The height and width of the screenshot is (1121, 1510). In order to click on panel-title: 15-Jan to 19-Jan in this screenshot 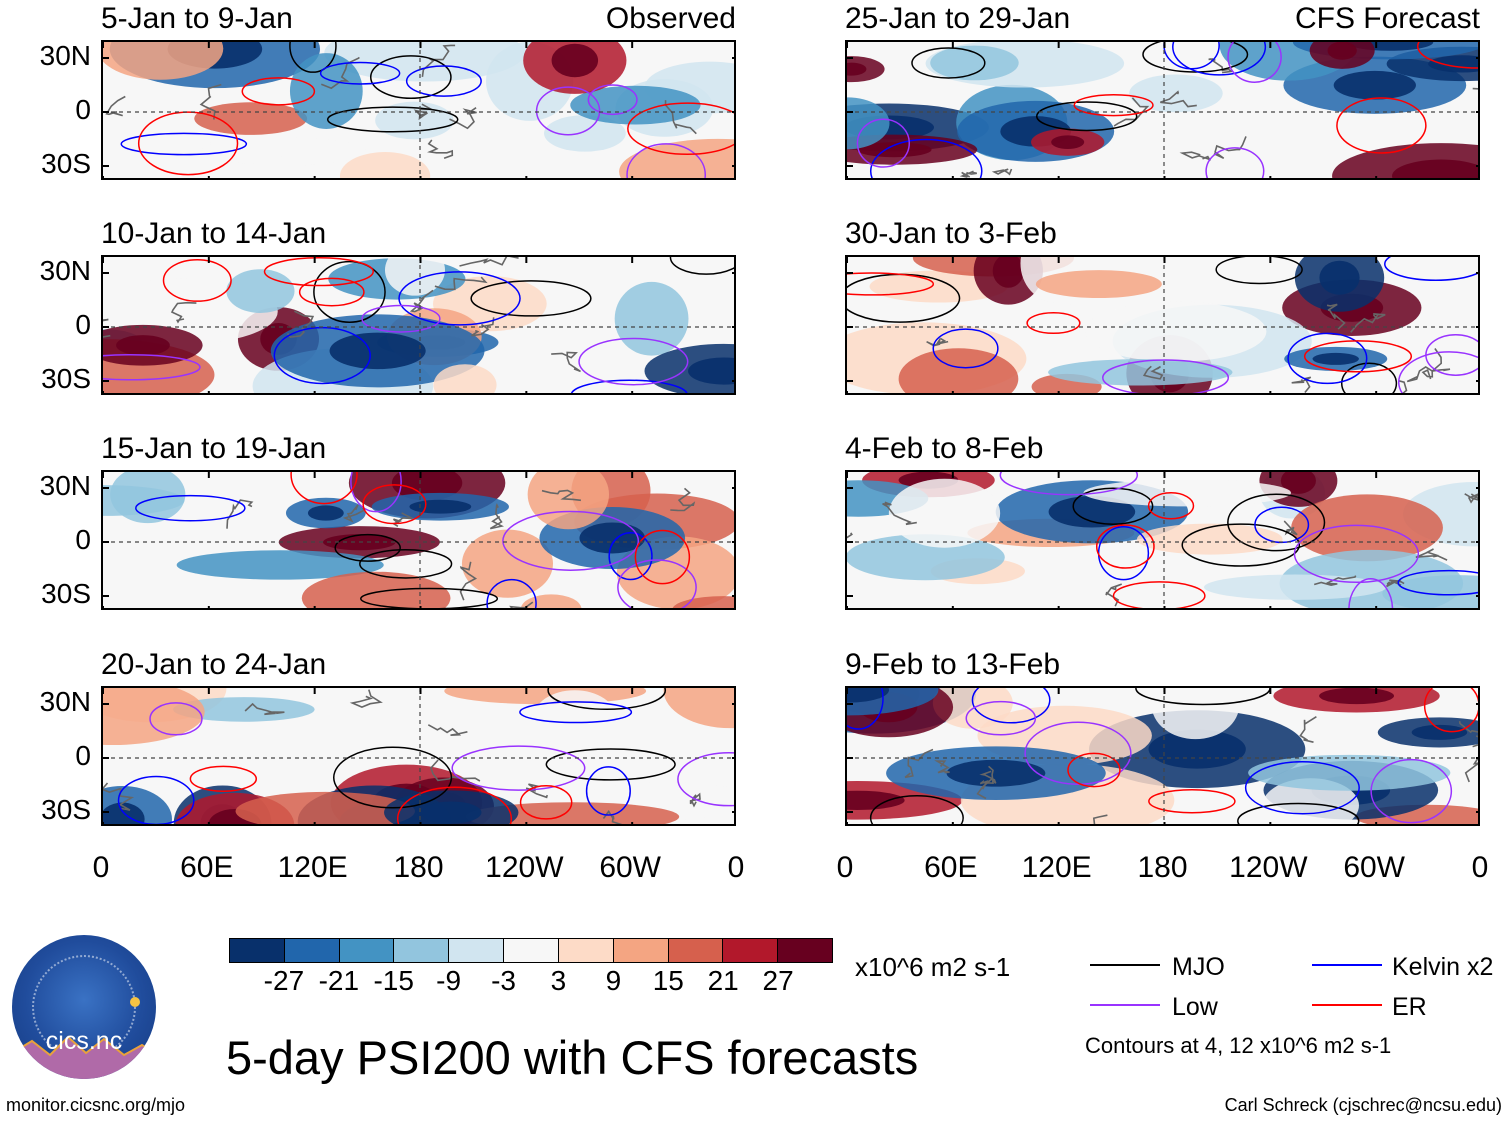, I will do `click(214, 448)`.